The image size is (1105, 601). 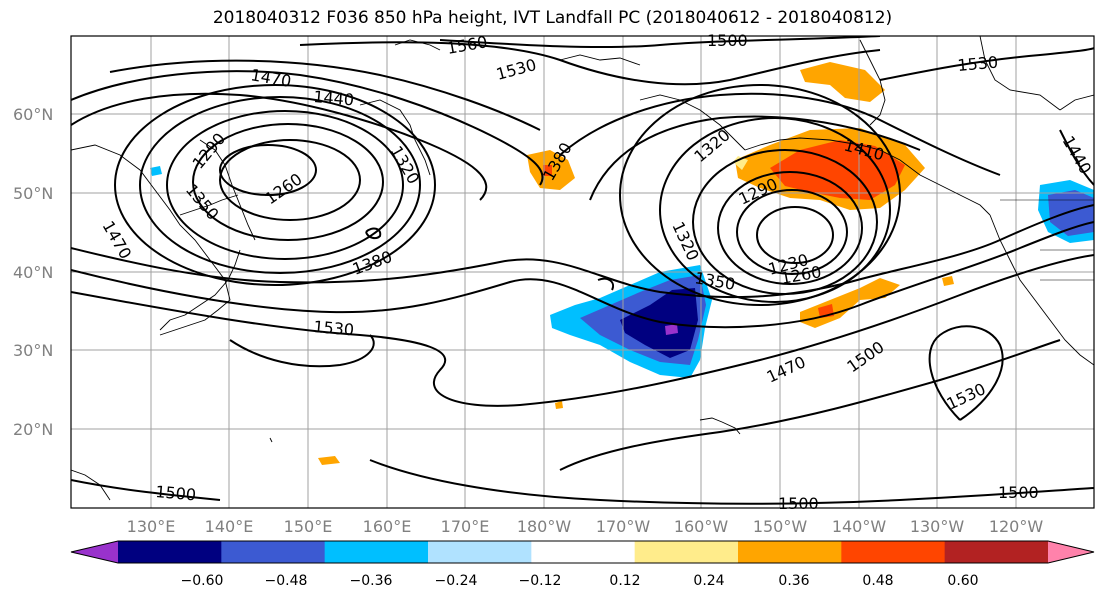 I want to click on lon-label: 150°E, so click(x=308, y=526).